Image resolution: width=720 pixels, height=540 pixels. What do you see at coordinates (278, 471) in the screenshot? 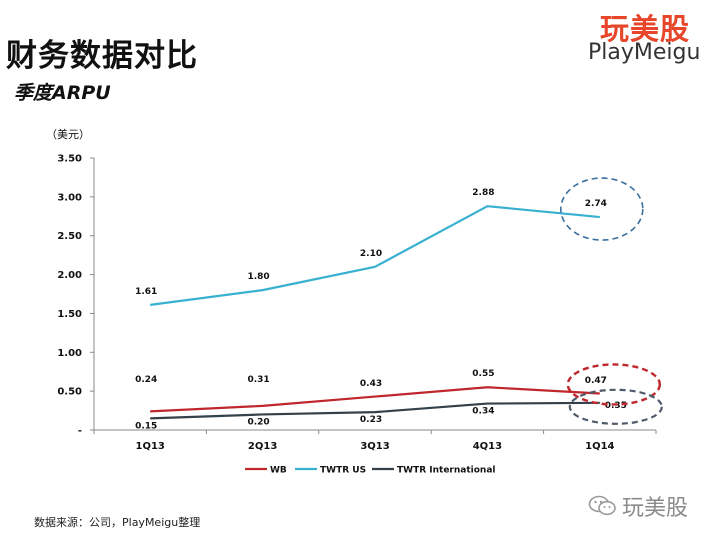
I see `legend-label: WB` at bounding box center [278, 471].